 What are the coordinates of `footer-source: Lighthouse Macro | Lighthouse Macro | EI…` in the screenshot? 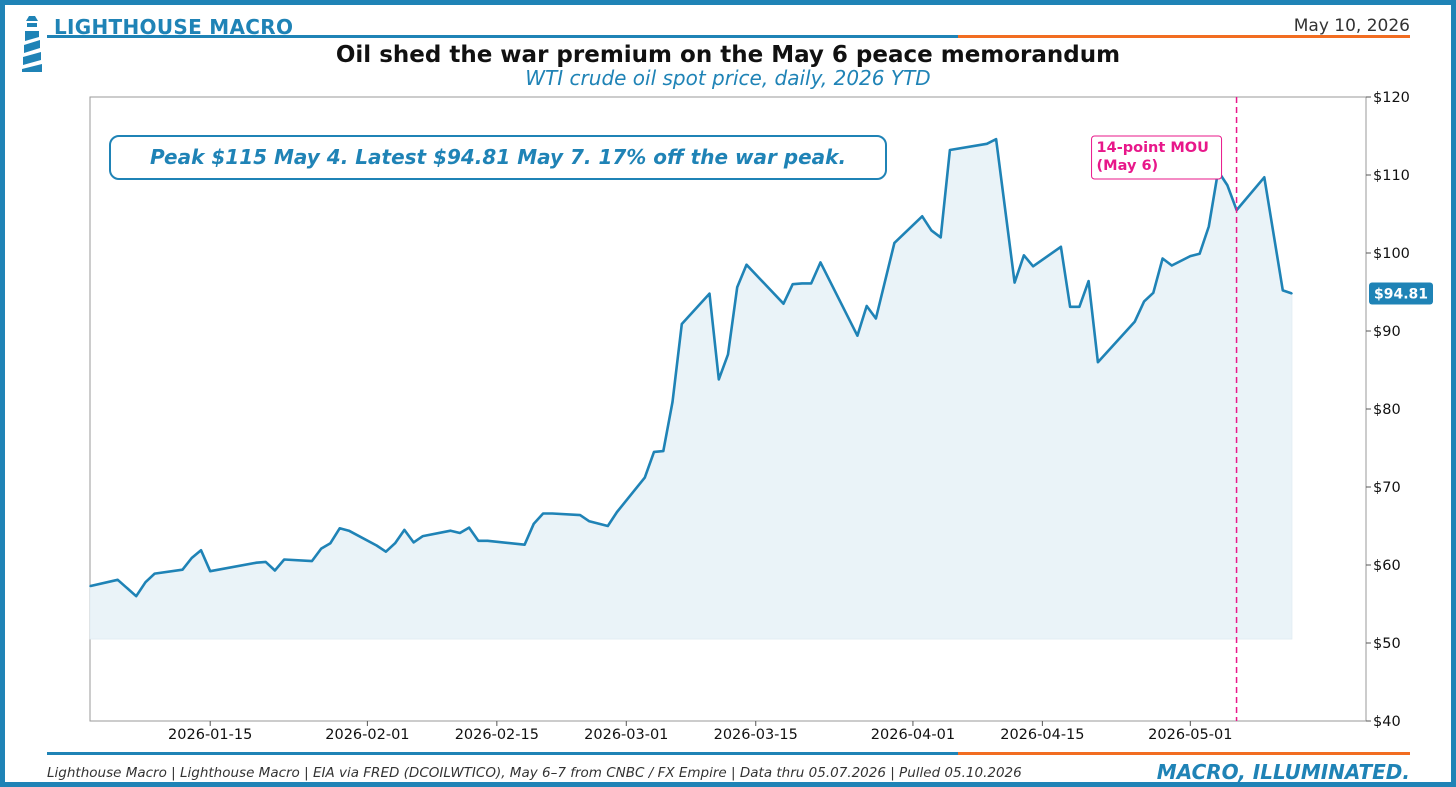 It's located at (534, 773).